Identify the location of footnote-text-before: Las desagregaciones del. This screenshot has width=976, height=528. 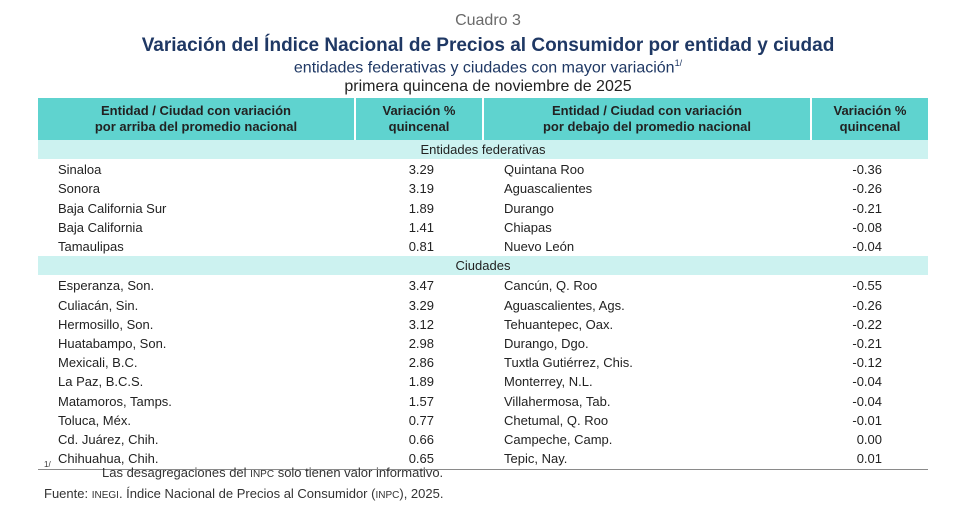
(176, 472).